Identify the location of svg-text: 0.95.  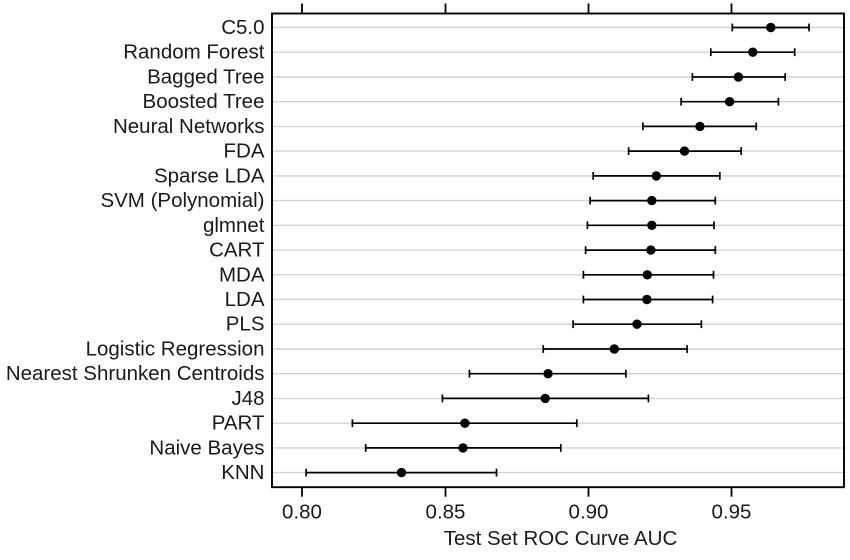
(732, 512).